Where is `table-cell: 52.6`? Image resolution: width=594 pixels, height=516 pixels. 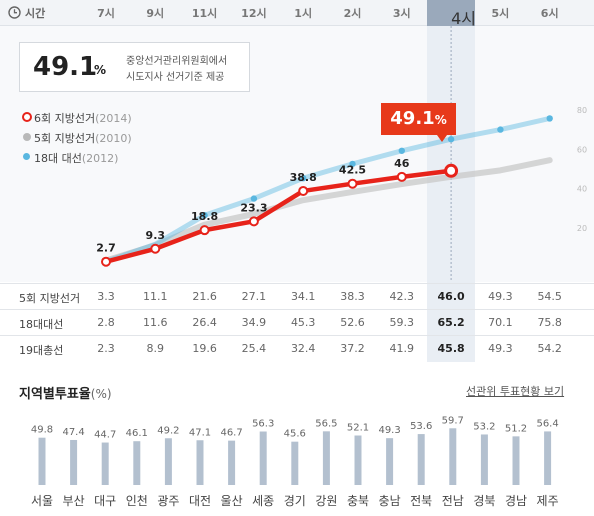
table-cell: 52.6 is located at coordinates (352, 322).